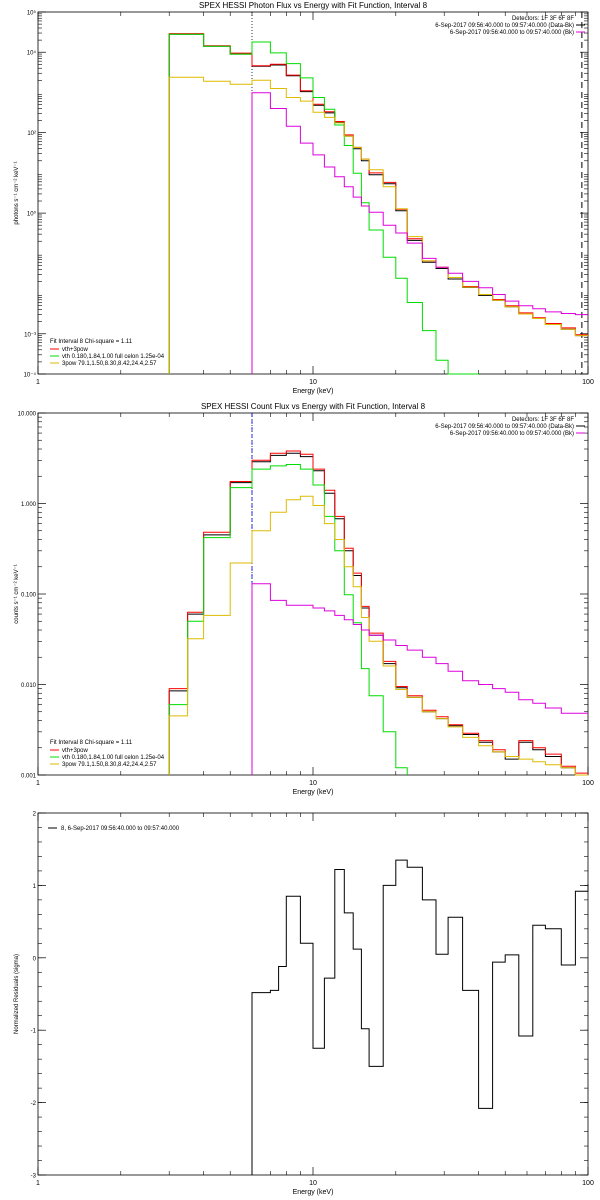 This screenshot has width=600, height=1200. I want to click on y-tick-label: 10⁻⁴, so click(30, 375).